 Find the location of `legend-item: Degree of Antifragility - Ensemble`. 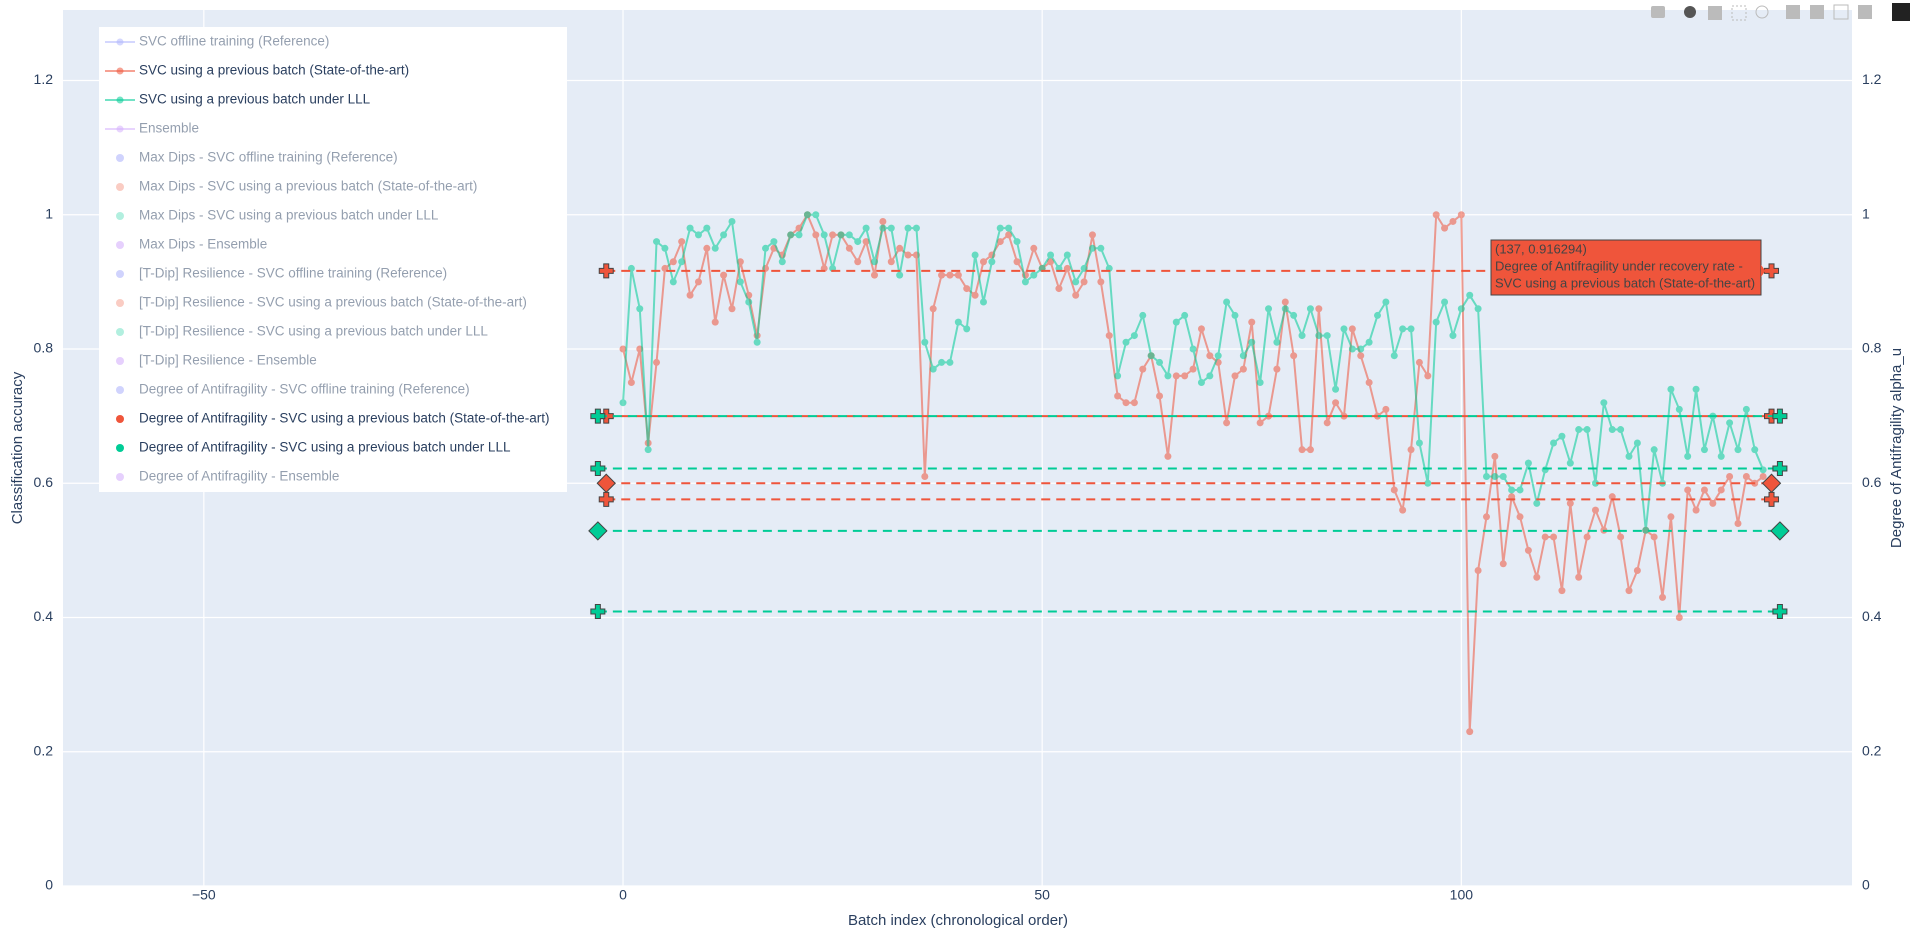

legend-item: Degree of Antifragility - Ensemble is located at coordinates (227, 476).